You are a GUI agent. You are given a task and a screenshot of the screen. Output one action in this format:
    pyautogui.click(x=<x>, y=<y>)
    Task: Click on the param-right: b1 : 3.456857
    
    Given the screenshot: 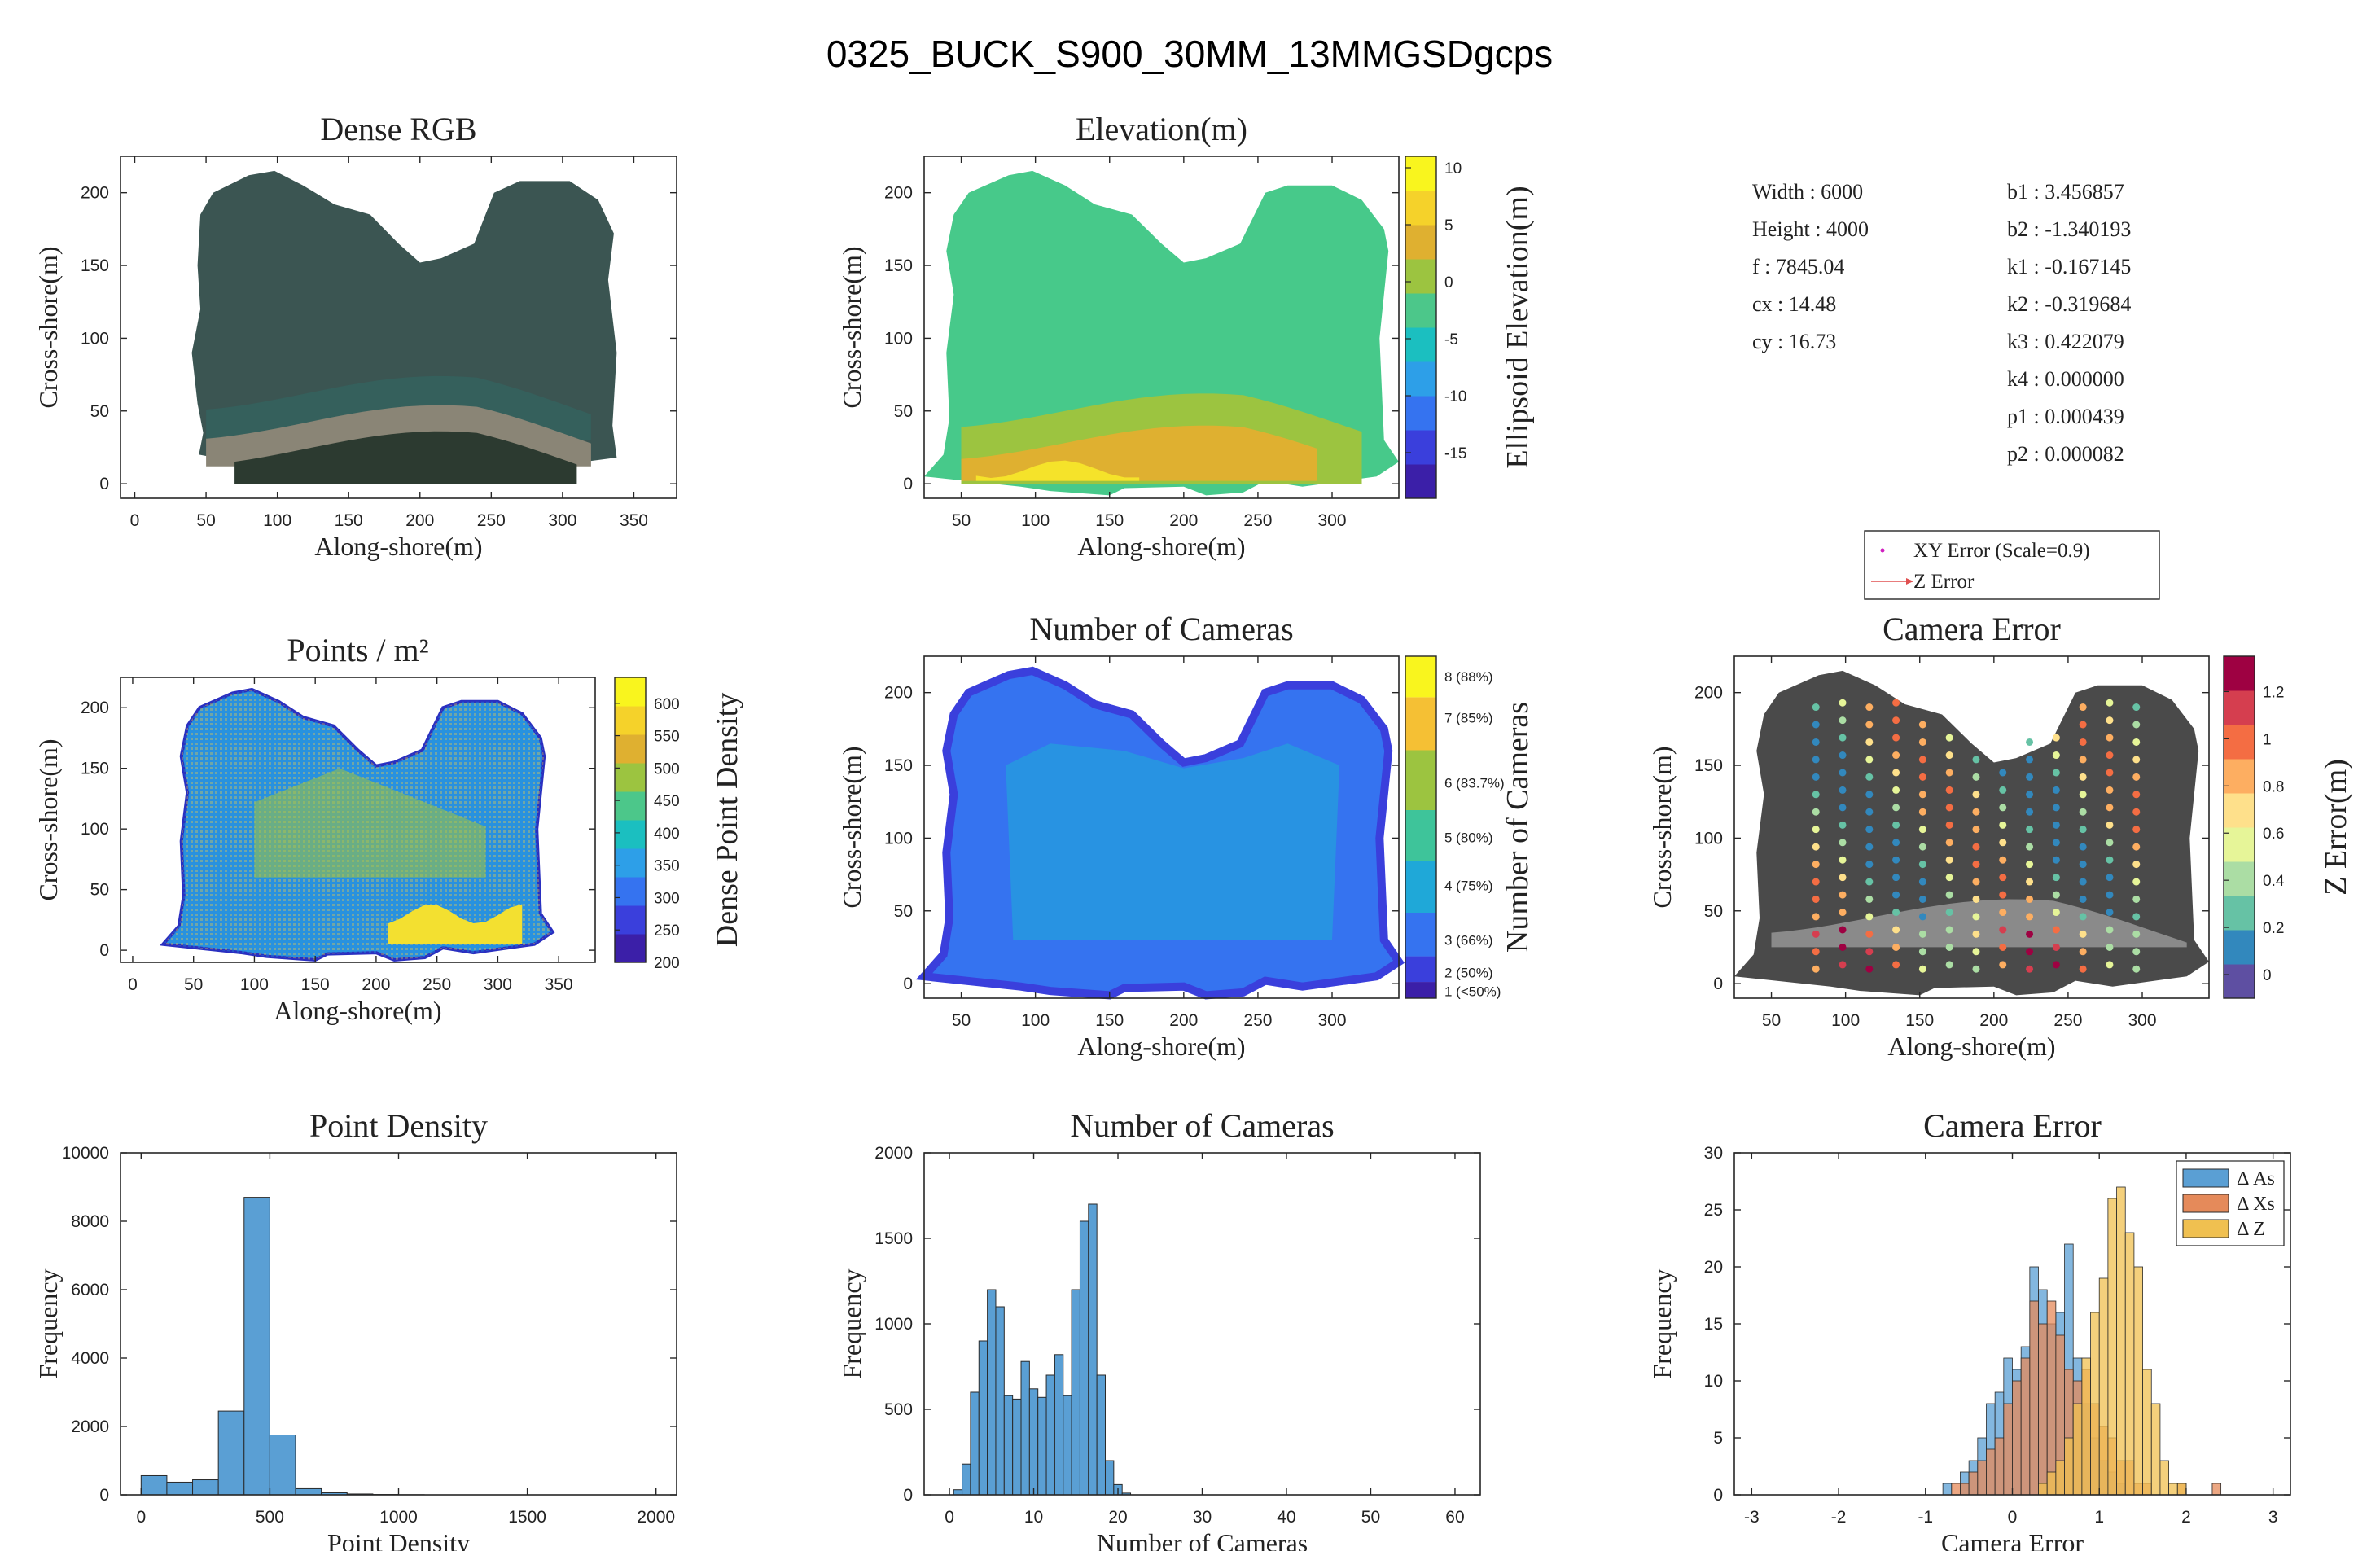 What is the action you would take?
    pyautogui.click(x=2065, y=192)
    